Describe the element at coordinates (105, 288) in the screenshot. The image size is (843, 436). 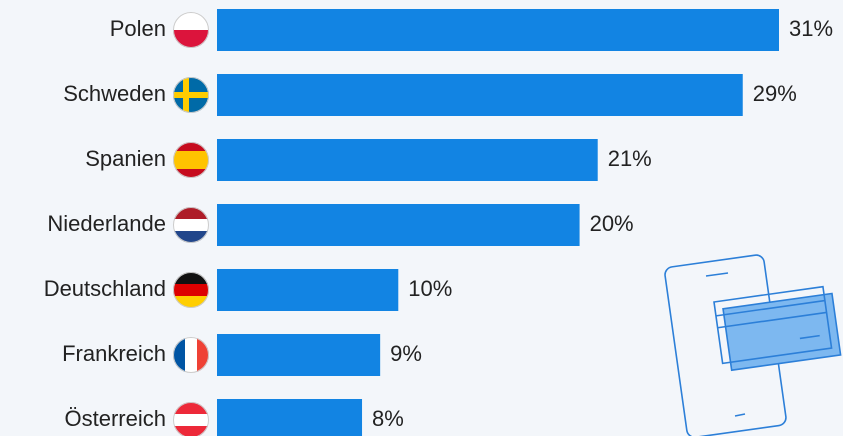
I see `category-label: Deutschland` at that location.